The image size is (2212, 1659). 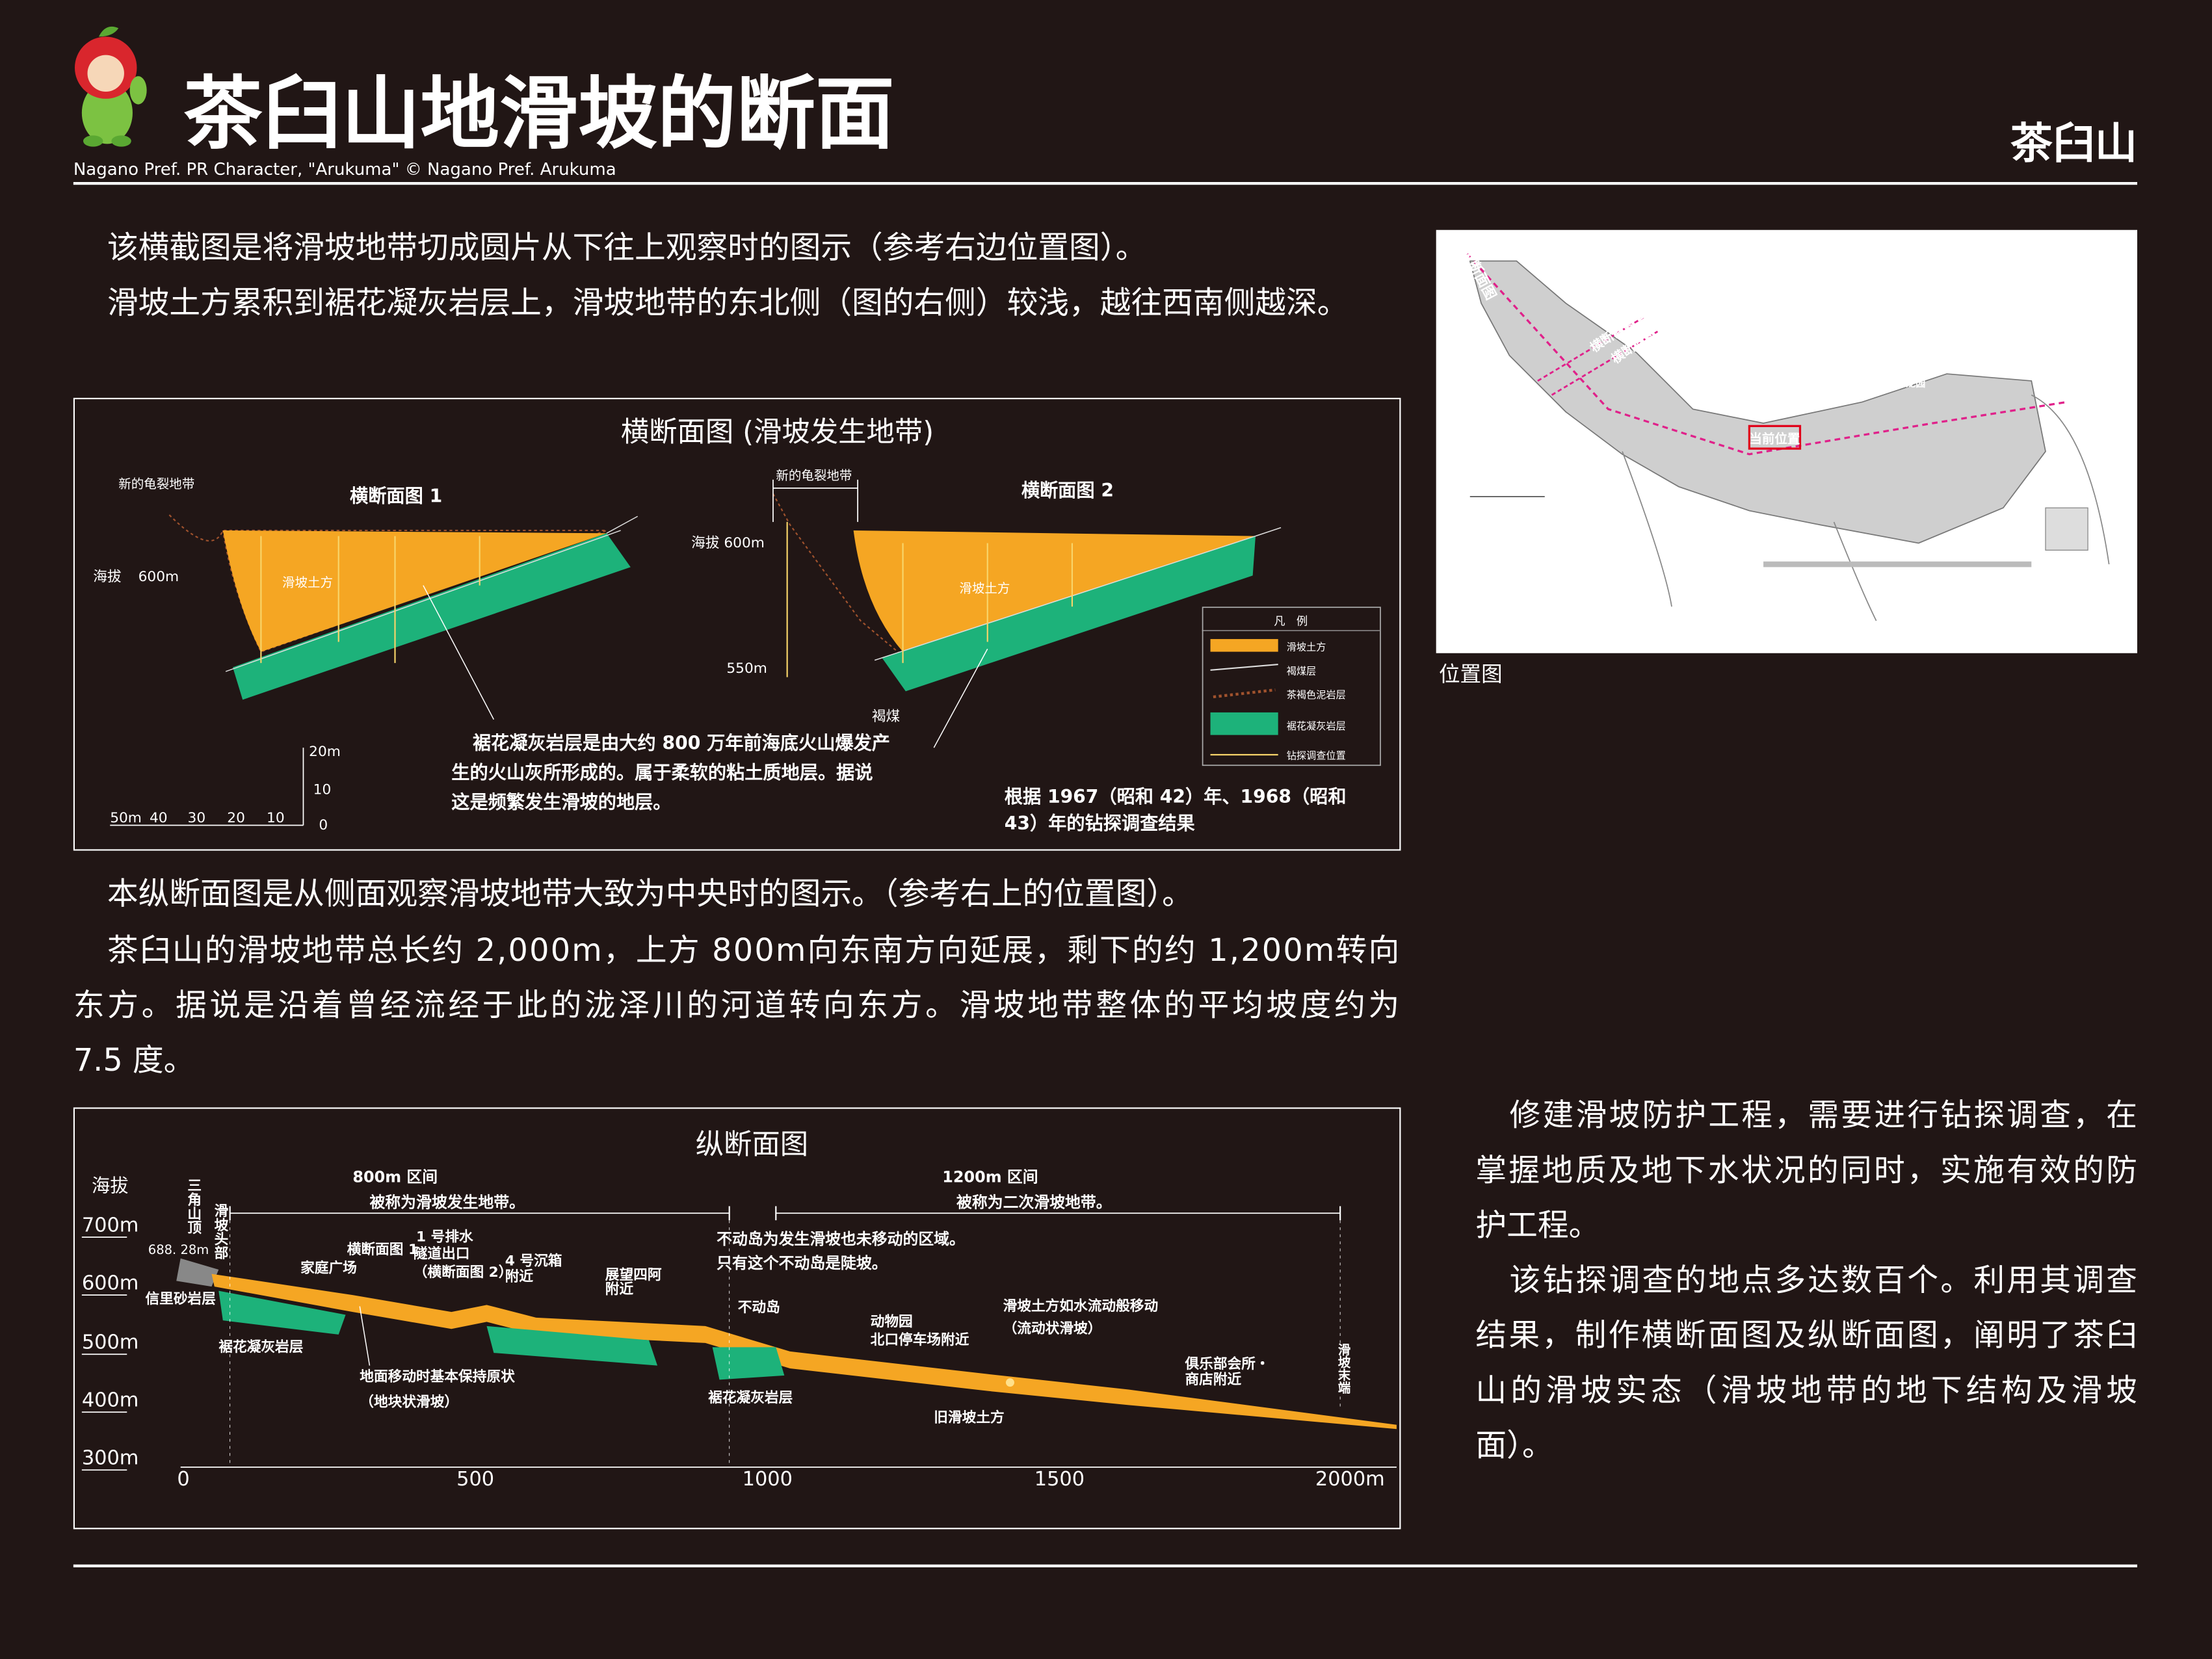 What do you see at coordinates (442, 1254) in the screenshot?
I see `annotation: 隧道出口` at bounding box center [442, 1254].